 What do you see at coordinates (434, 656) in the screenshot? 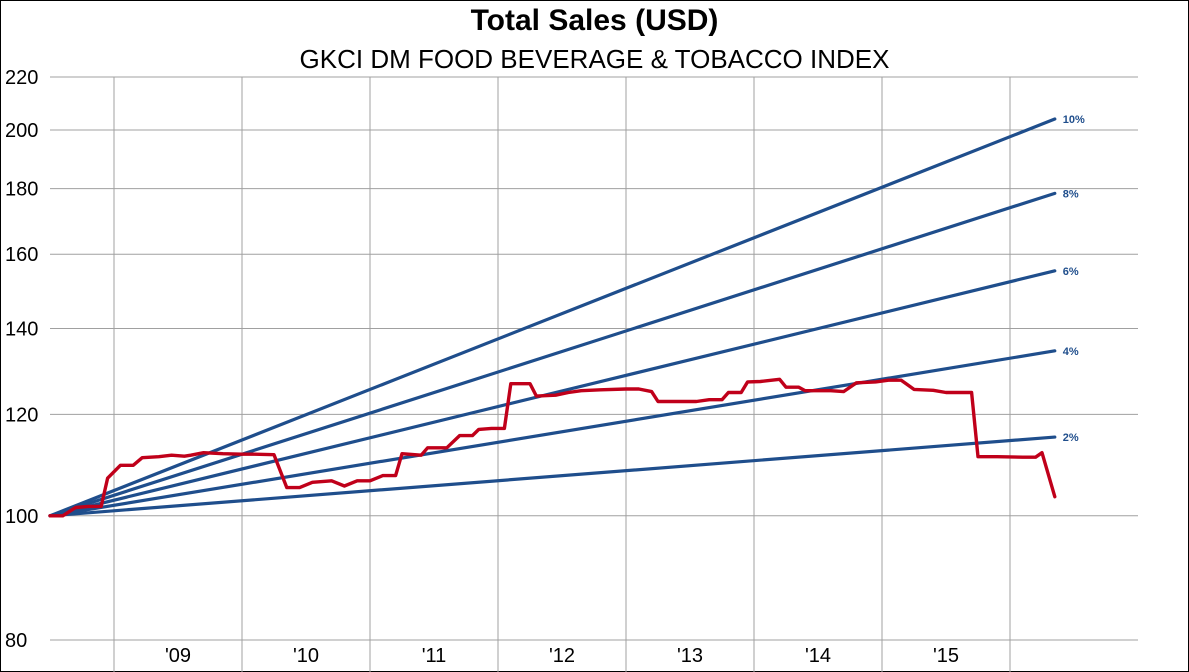
I see `x-tick-label: '11` at bounding box center [434, 656].